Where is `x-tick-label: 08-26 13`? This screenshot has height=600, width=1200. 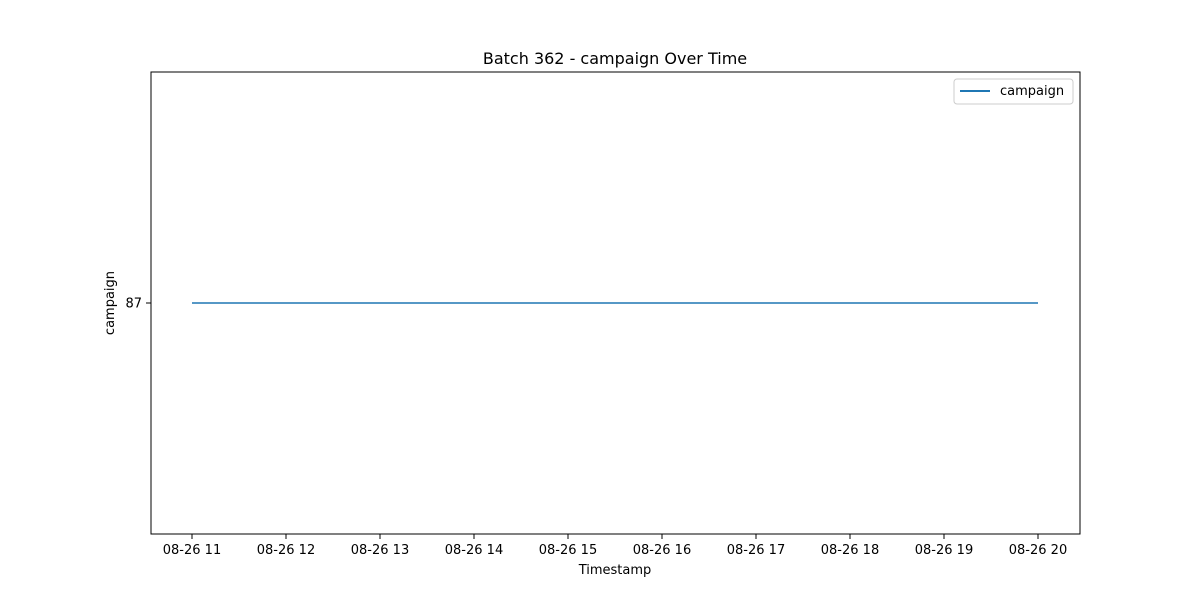
x-tick-label: 08-26 13 is located at coordinates (380, 550).